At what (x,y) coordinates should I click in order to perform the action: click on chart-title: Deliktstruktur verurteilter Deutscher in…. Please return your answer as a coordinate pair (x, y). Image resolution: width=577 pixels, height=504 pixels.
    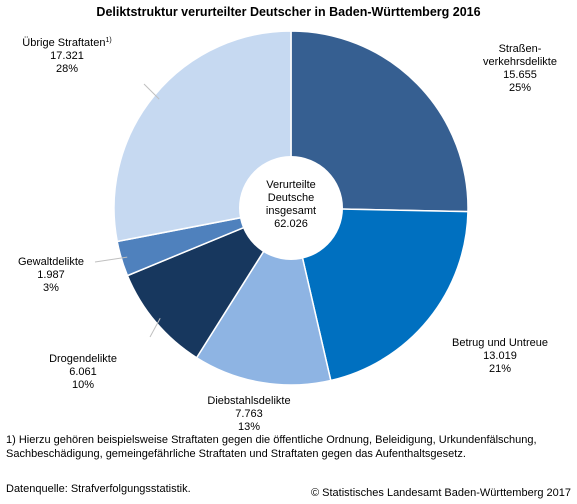
    Looking at the image, I should click on (288, 12).